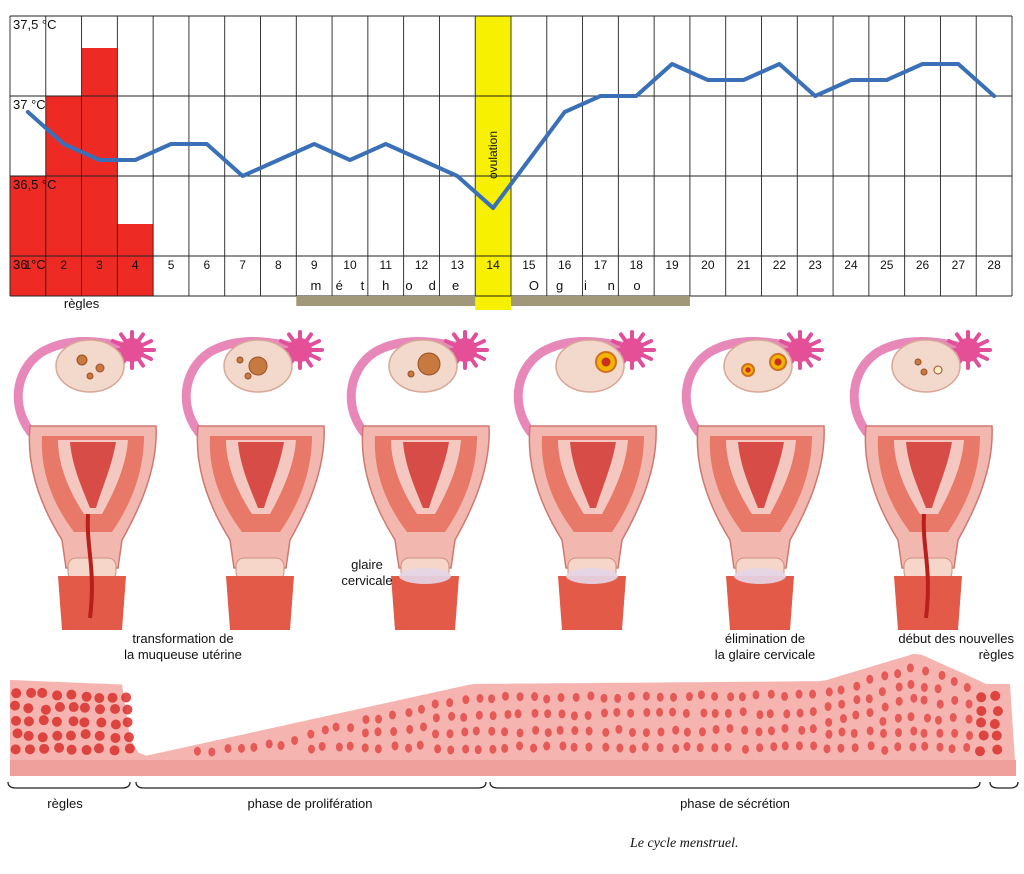  Describe the element at coordinates (565, 265) in the screenshot. I see `day-label: 16` at that location.